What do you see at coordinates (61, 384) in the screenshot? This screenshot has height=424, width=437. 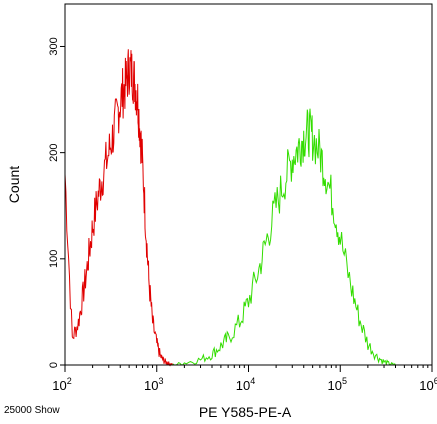 I see `x-tick-label: 10²` at bounding box center [61, 384].